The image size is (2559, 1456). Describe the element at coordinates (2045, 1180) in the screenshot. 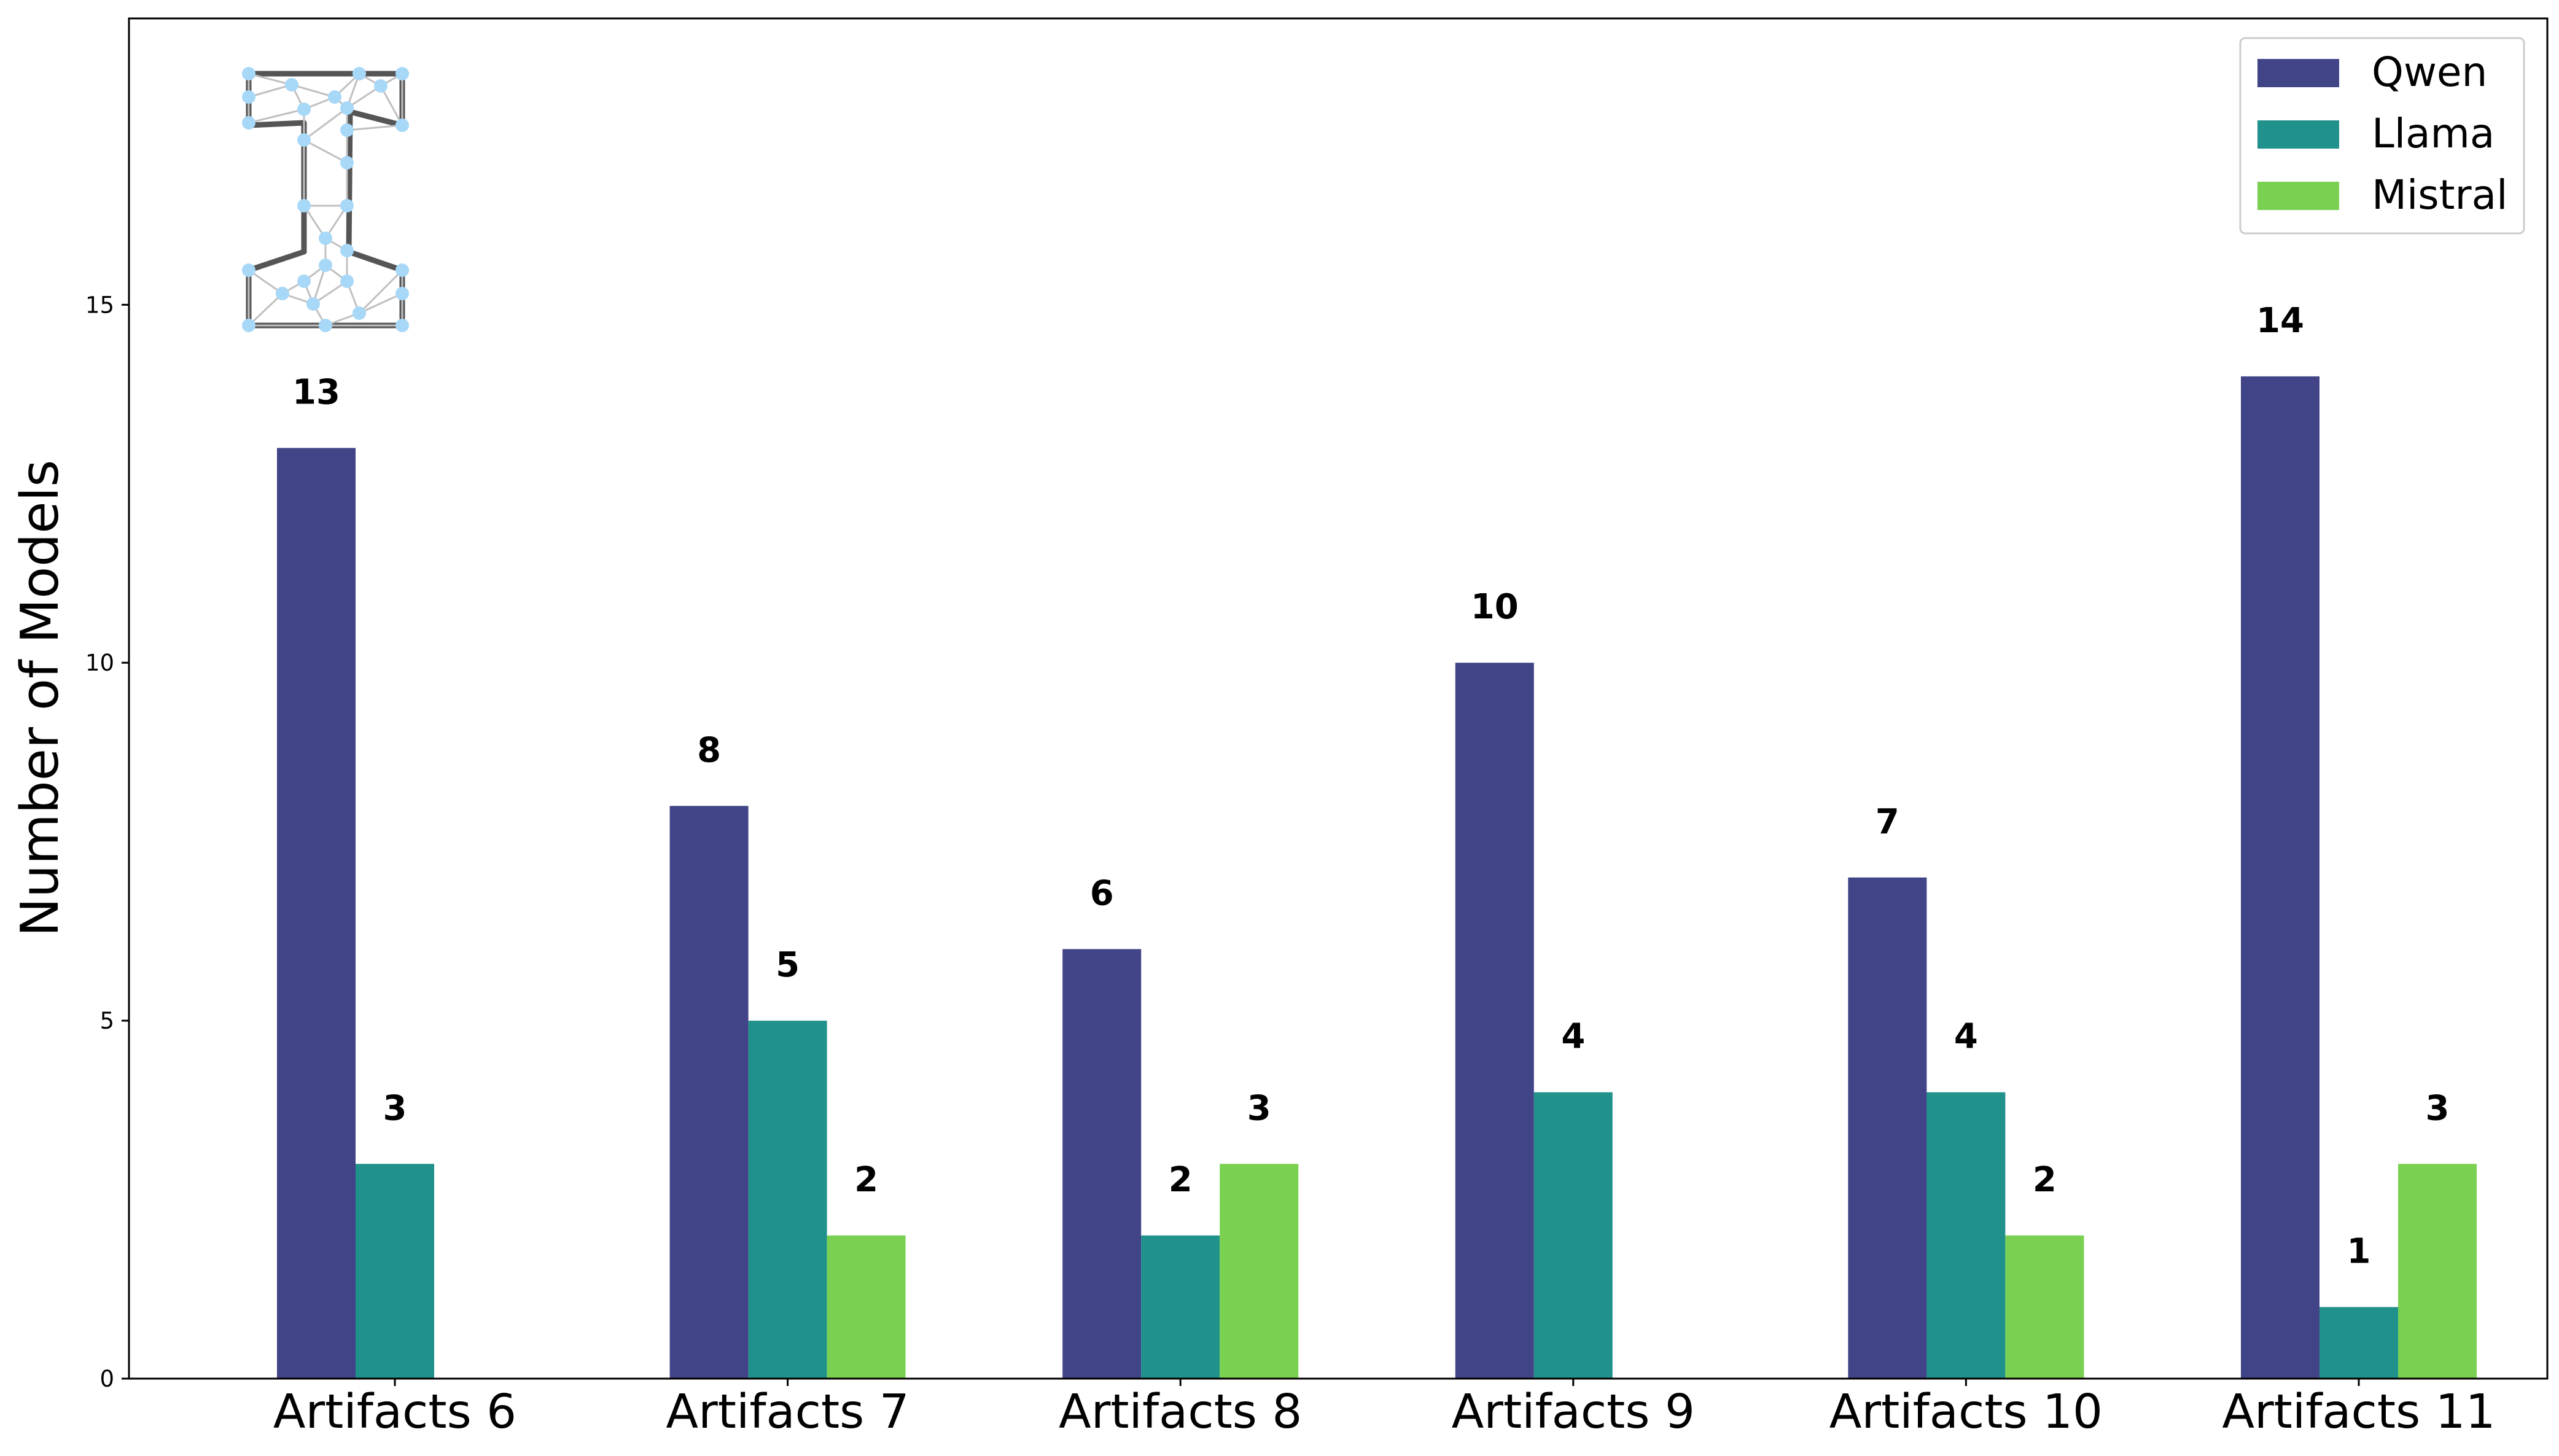

I see `data-label-mistral-artifacts-10: 2` at that location.